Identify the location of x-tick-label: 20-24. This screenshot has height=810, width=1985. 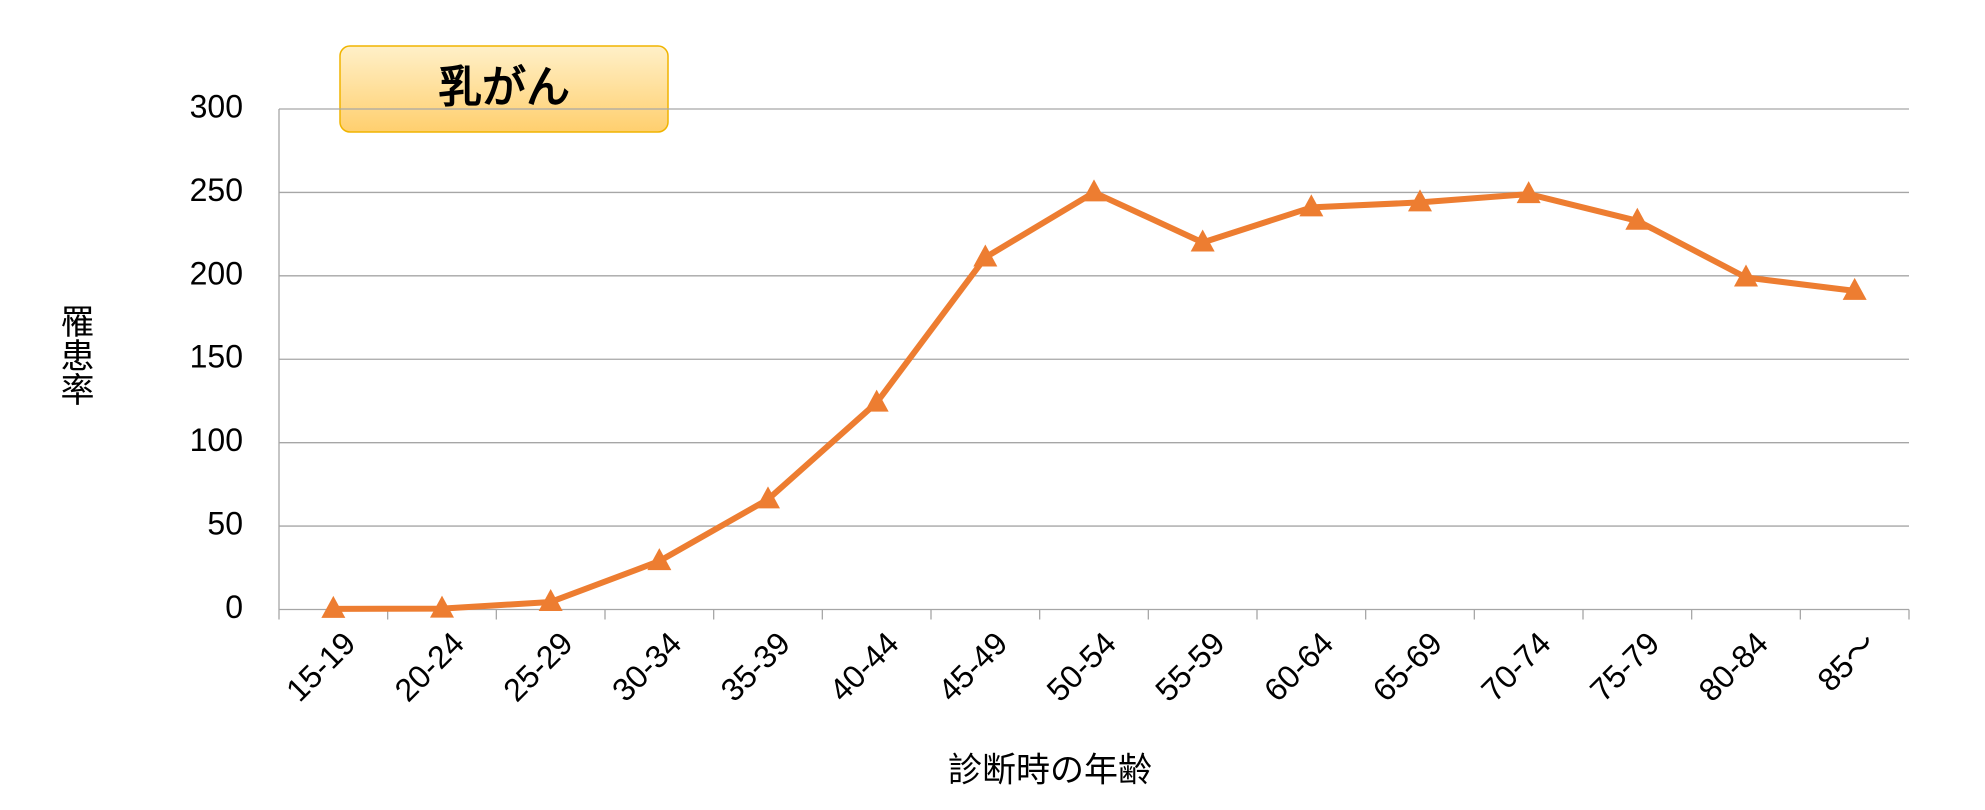
(429, 666).